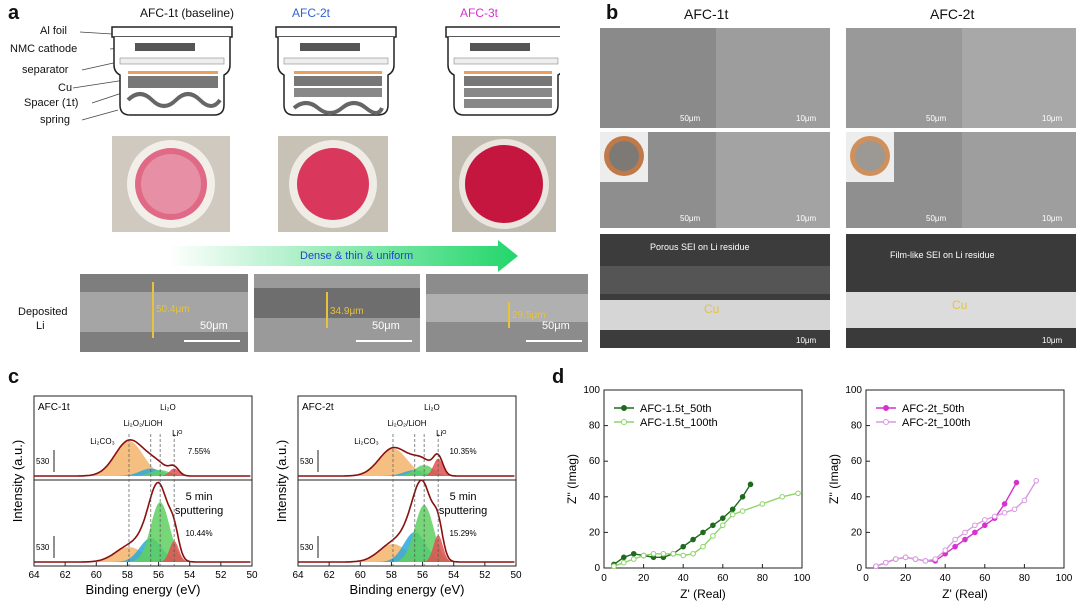  What do you see at coordinates (870, 157) in the screenshot?
I see `inset-photo-2t` at bounding box center [870, 157].